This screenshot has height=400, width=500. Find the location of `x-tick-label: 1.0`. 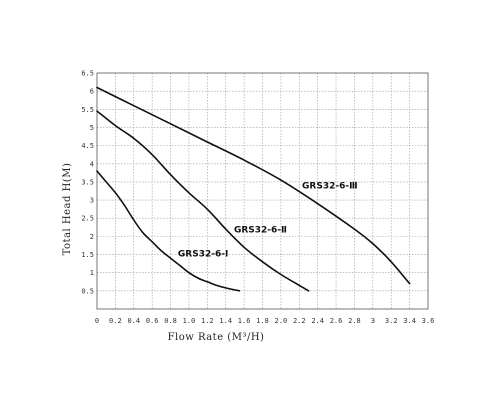

x-tick-label: 1.0 is located at coordinates (189, 321).